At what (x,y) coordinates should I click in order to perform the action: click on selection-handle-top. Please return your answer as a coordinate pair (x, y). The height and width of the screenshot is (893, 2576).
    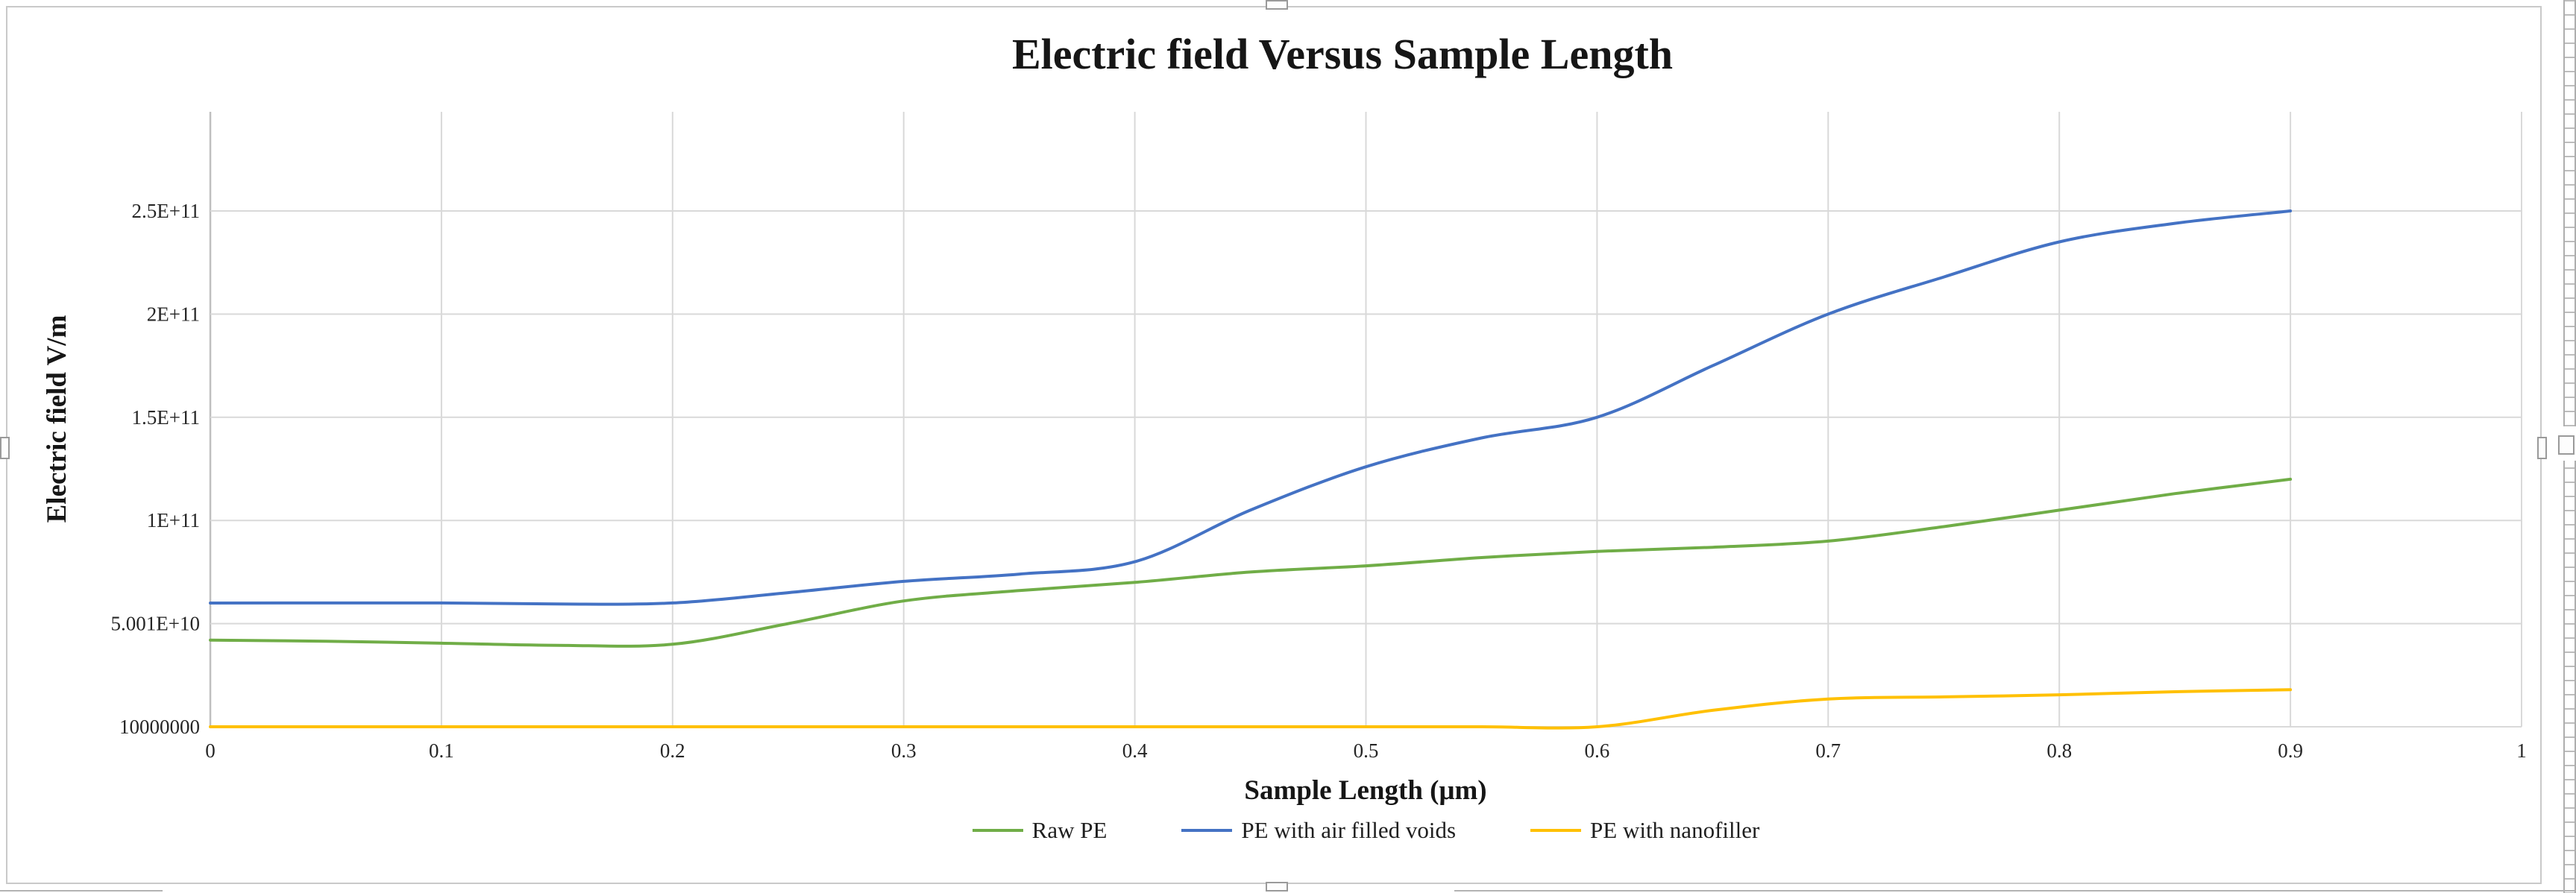
    Looking at the image, I should click on (1277, 5).